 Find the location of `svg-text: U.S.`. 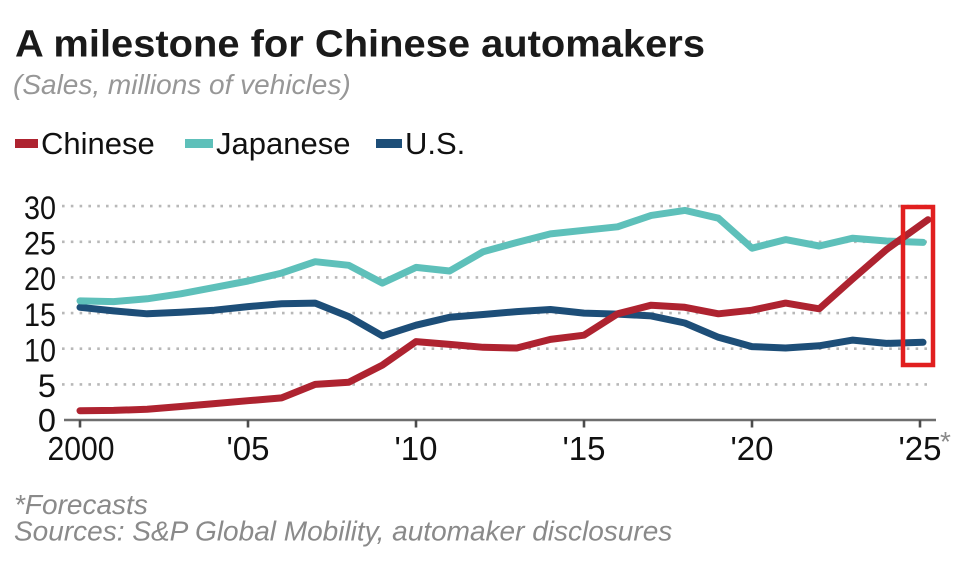

svg-text: U.S. is located at coordinates (435, 143).